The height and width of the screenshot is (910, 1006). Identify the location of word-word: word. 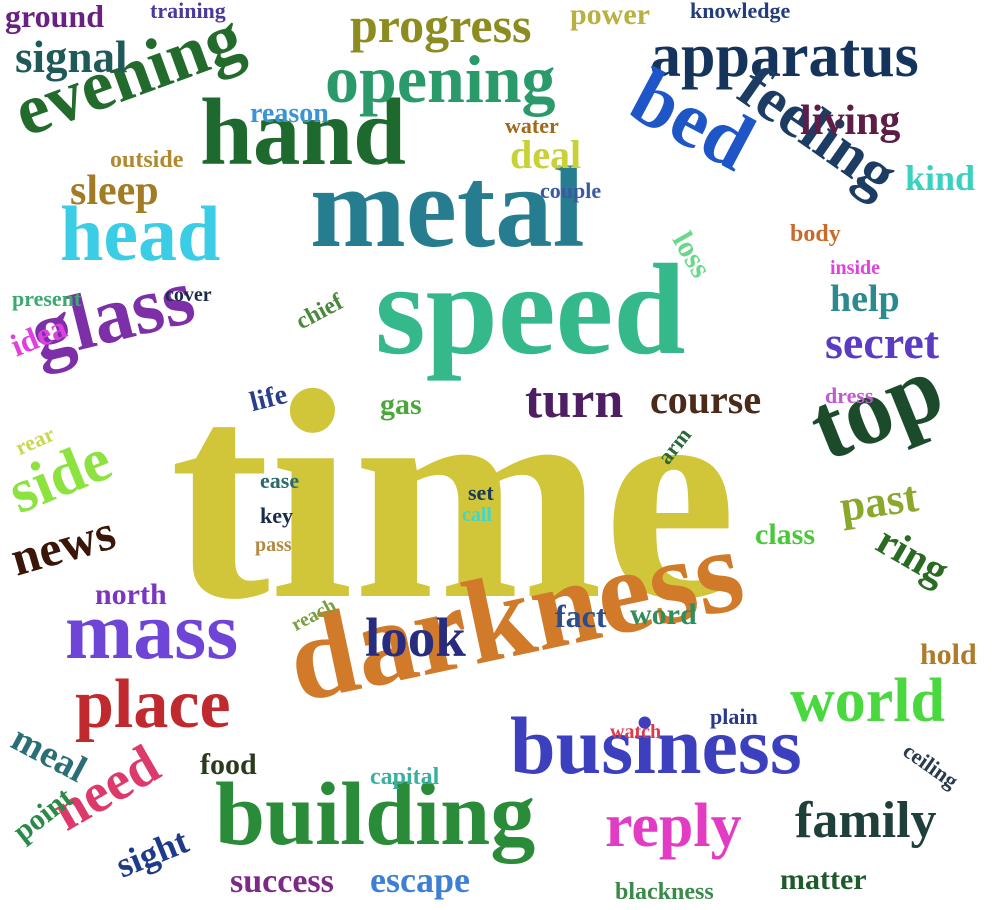
(663, 614).